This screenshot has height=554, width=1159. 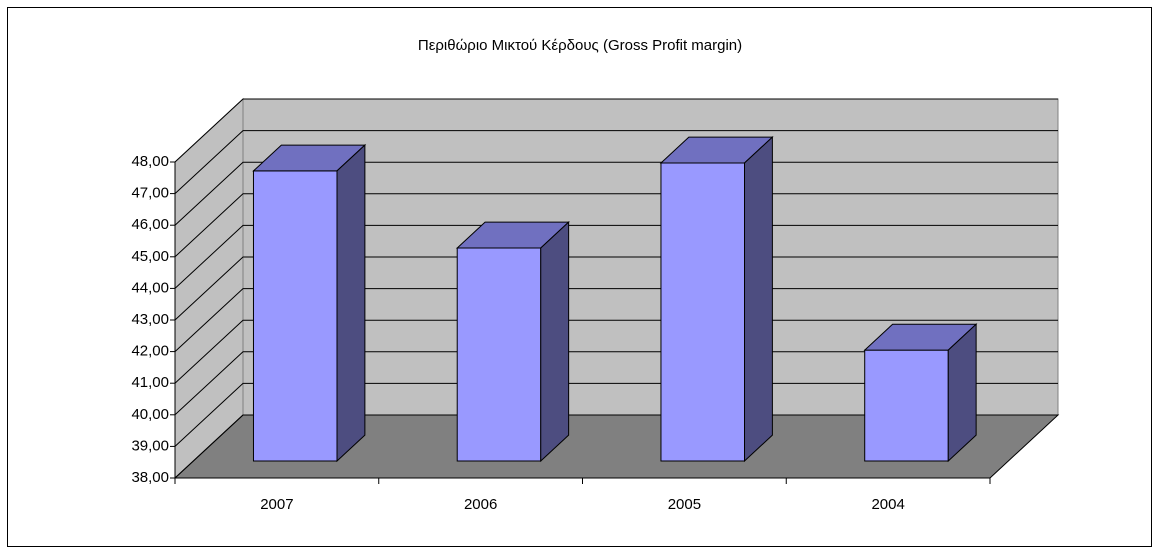 What do you see at coordinates (150, 224) in the screenshot?
I see `y-tick-label: 46,00` at bounding box center [150, 224].